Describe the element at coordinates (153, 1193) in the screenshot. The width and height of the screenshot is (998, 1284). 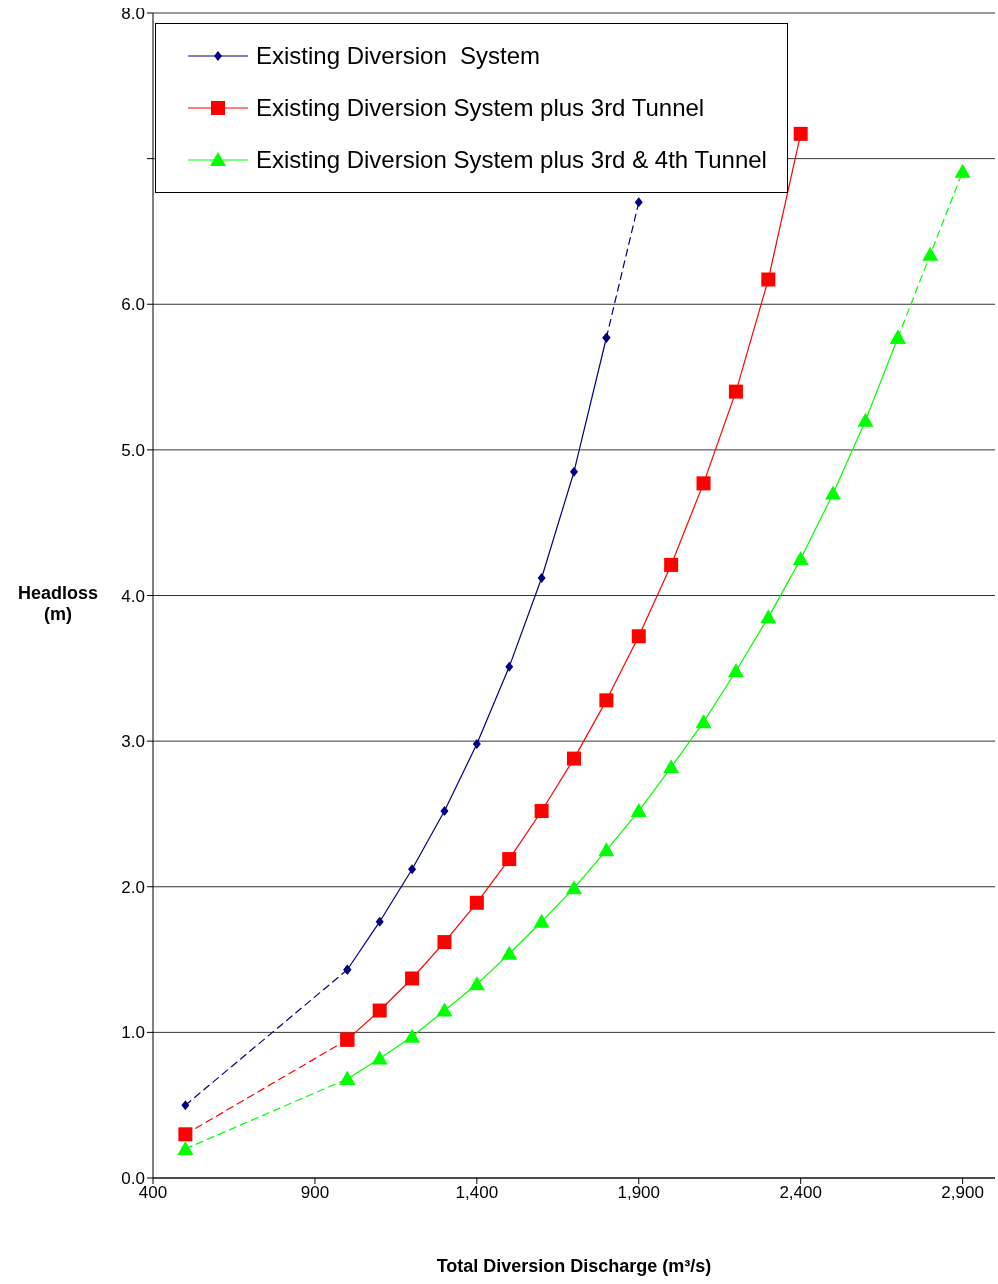
I see `x-tick-label: 400` at that location.